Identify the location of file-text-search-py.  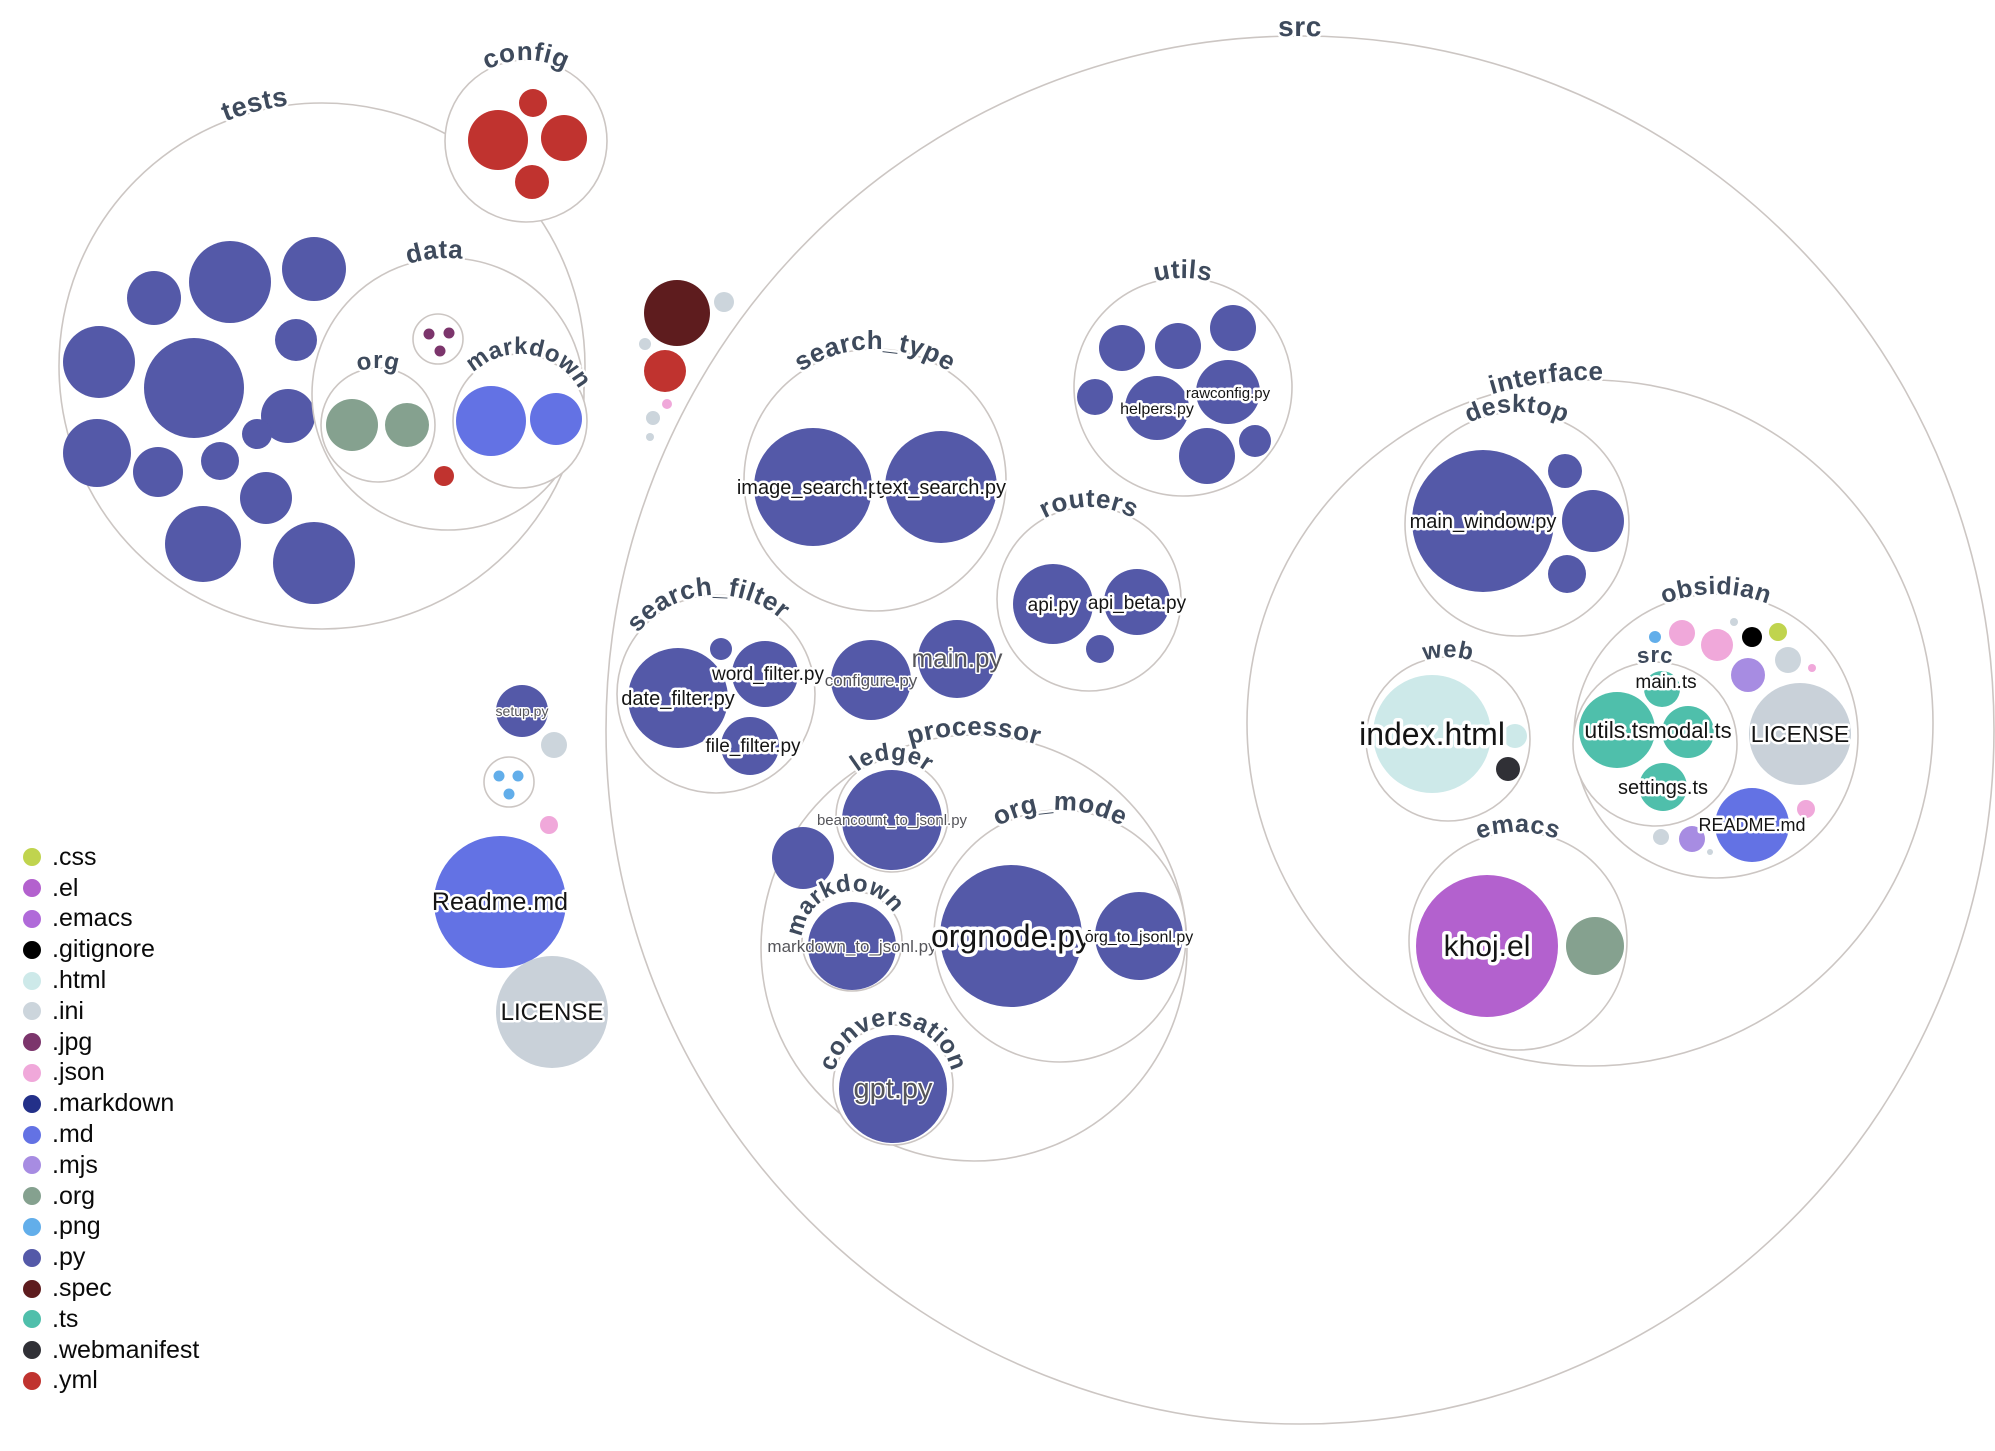
(941, 487).